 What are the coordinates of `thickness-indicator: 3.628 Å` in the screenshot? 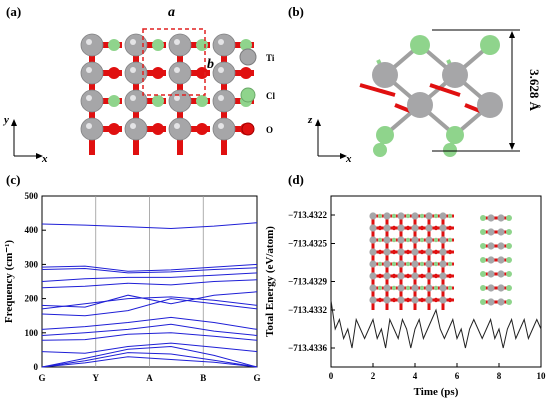 It's located at (487, 90).